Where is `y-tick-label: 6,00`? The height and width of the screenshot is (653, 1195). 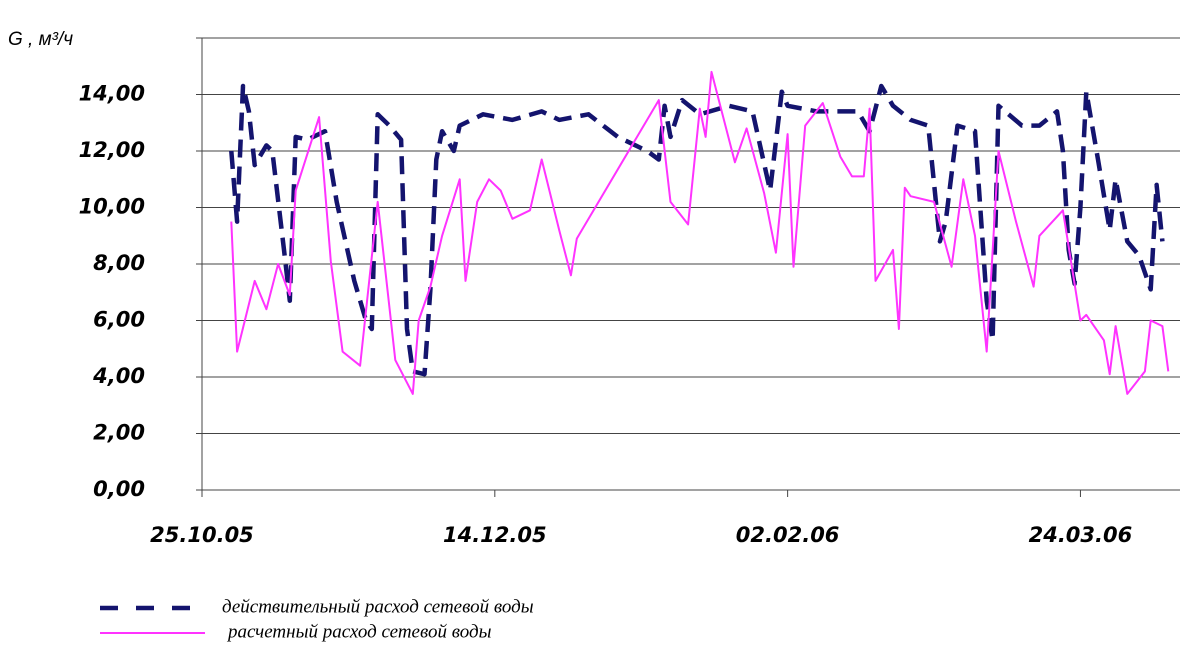
y-tick-label: 6,00 is located at coordinates (119, 320).